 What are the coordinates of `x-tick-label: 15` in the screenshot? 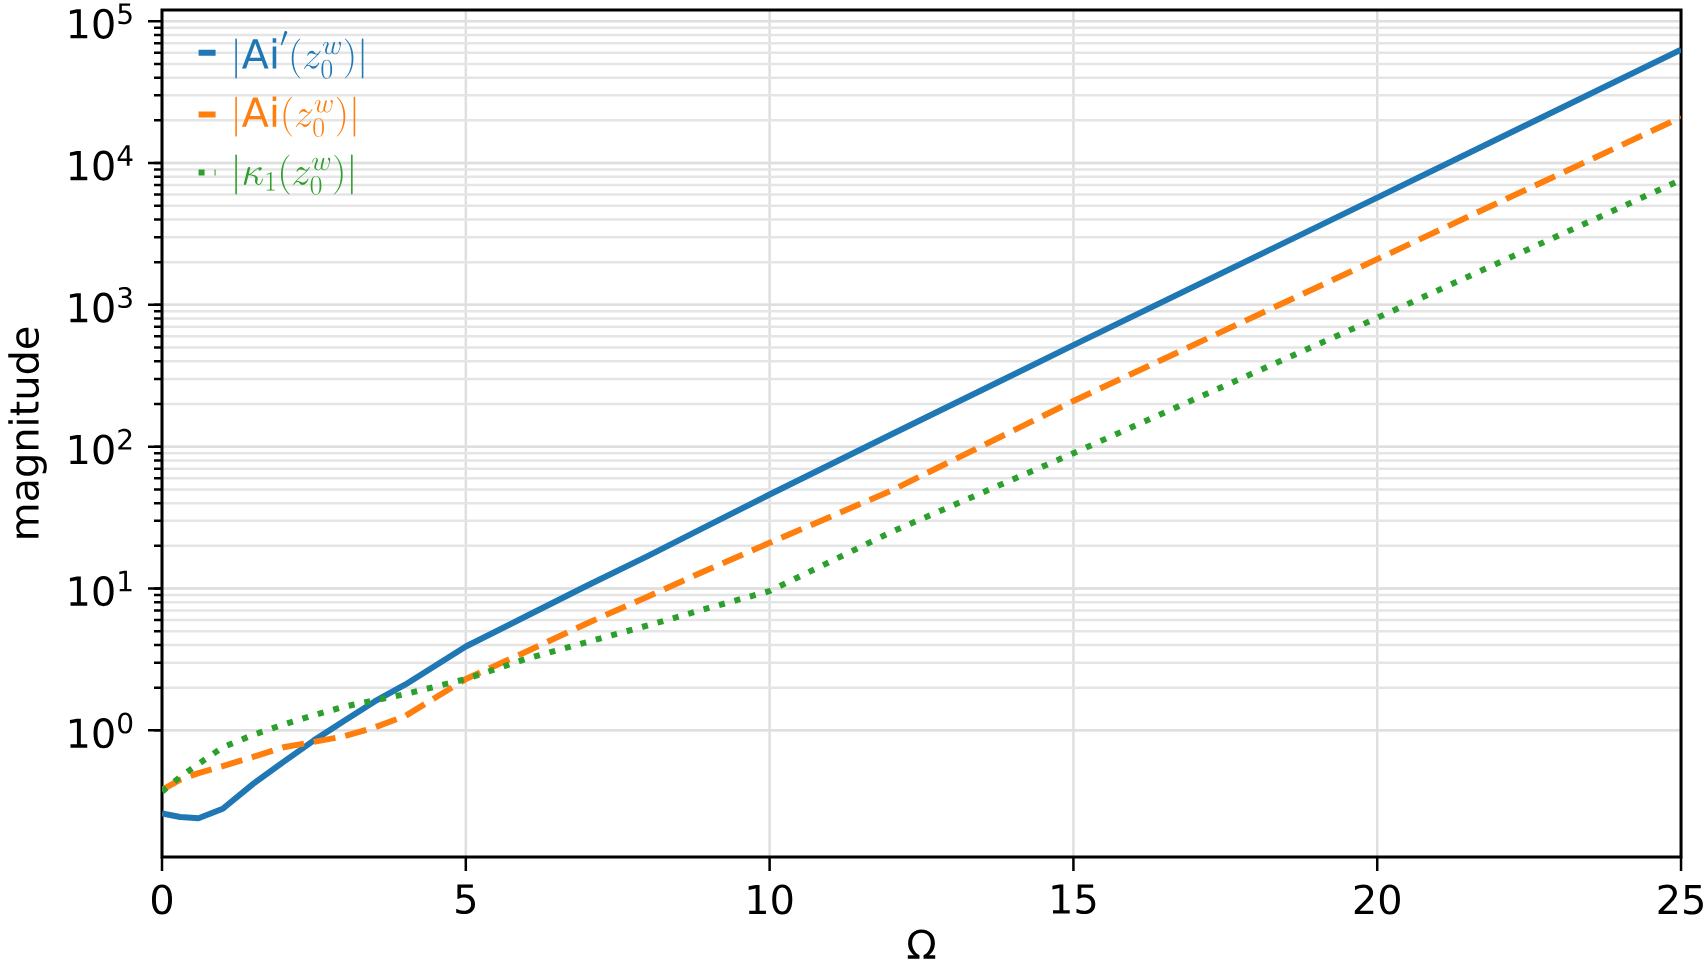 It's located at (1074, 899).